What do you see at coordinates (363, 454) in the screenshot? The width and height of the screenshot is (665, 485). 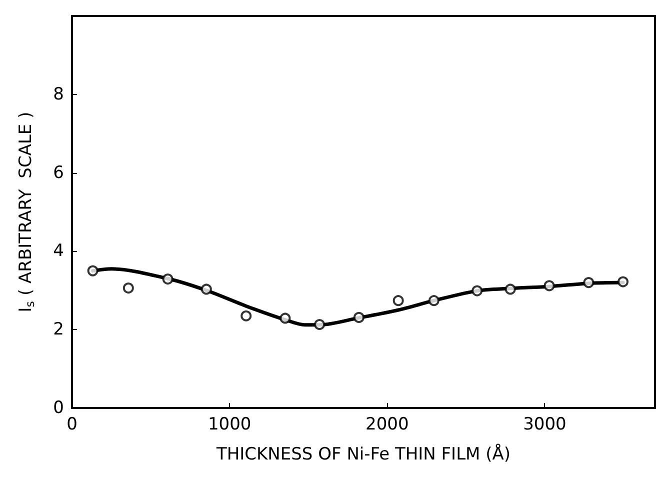 I see `x-axis-title: THICKNESS OF Ni-Fe THIN FILM (Å)` at bounding box center [363, 454].